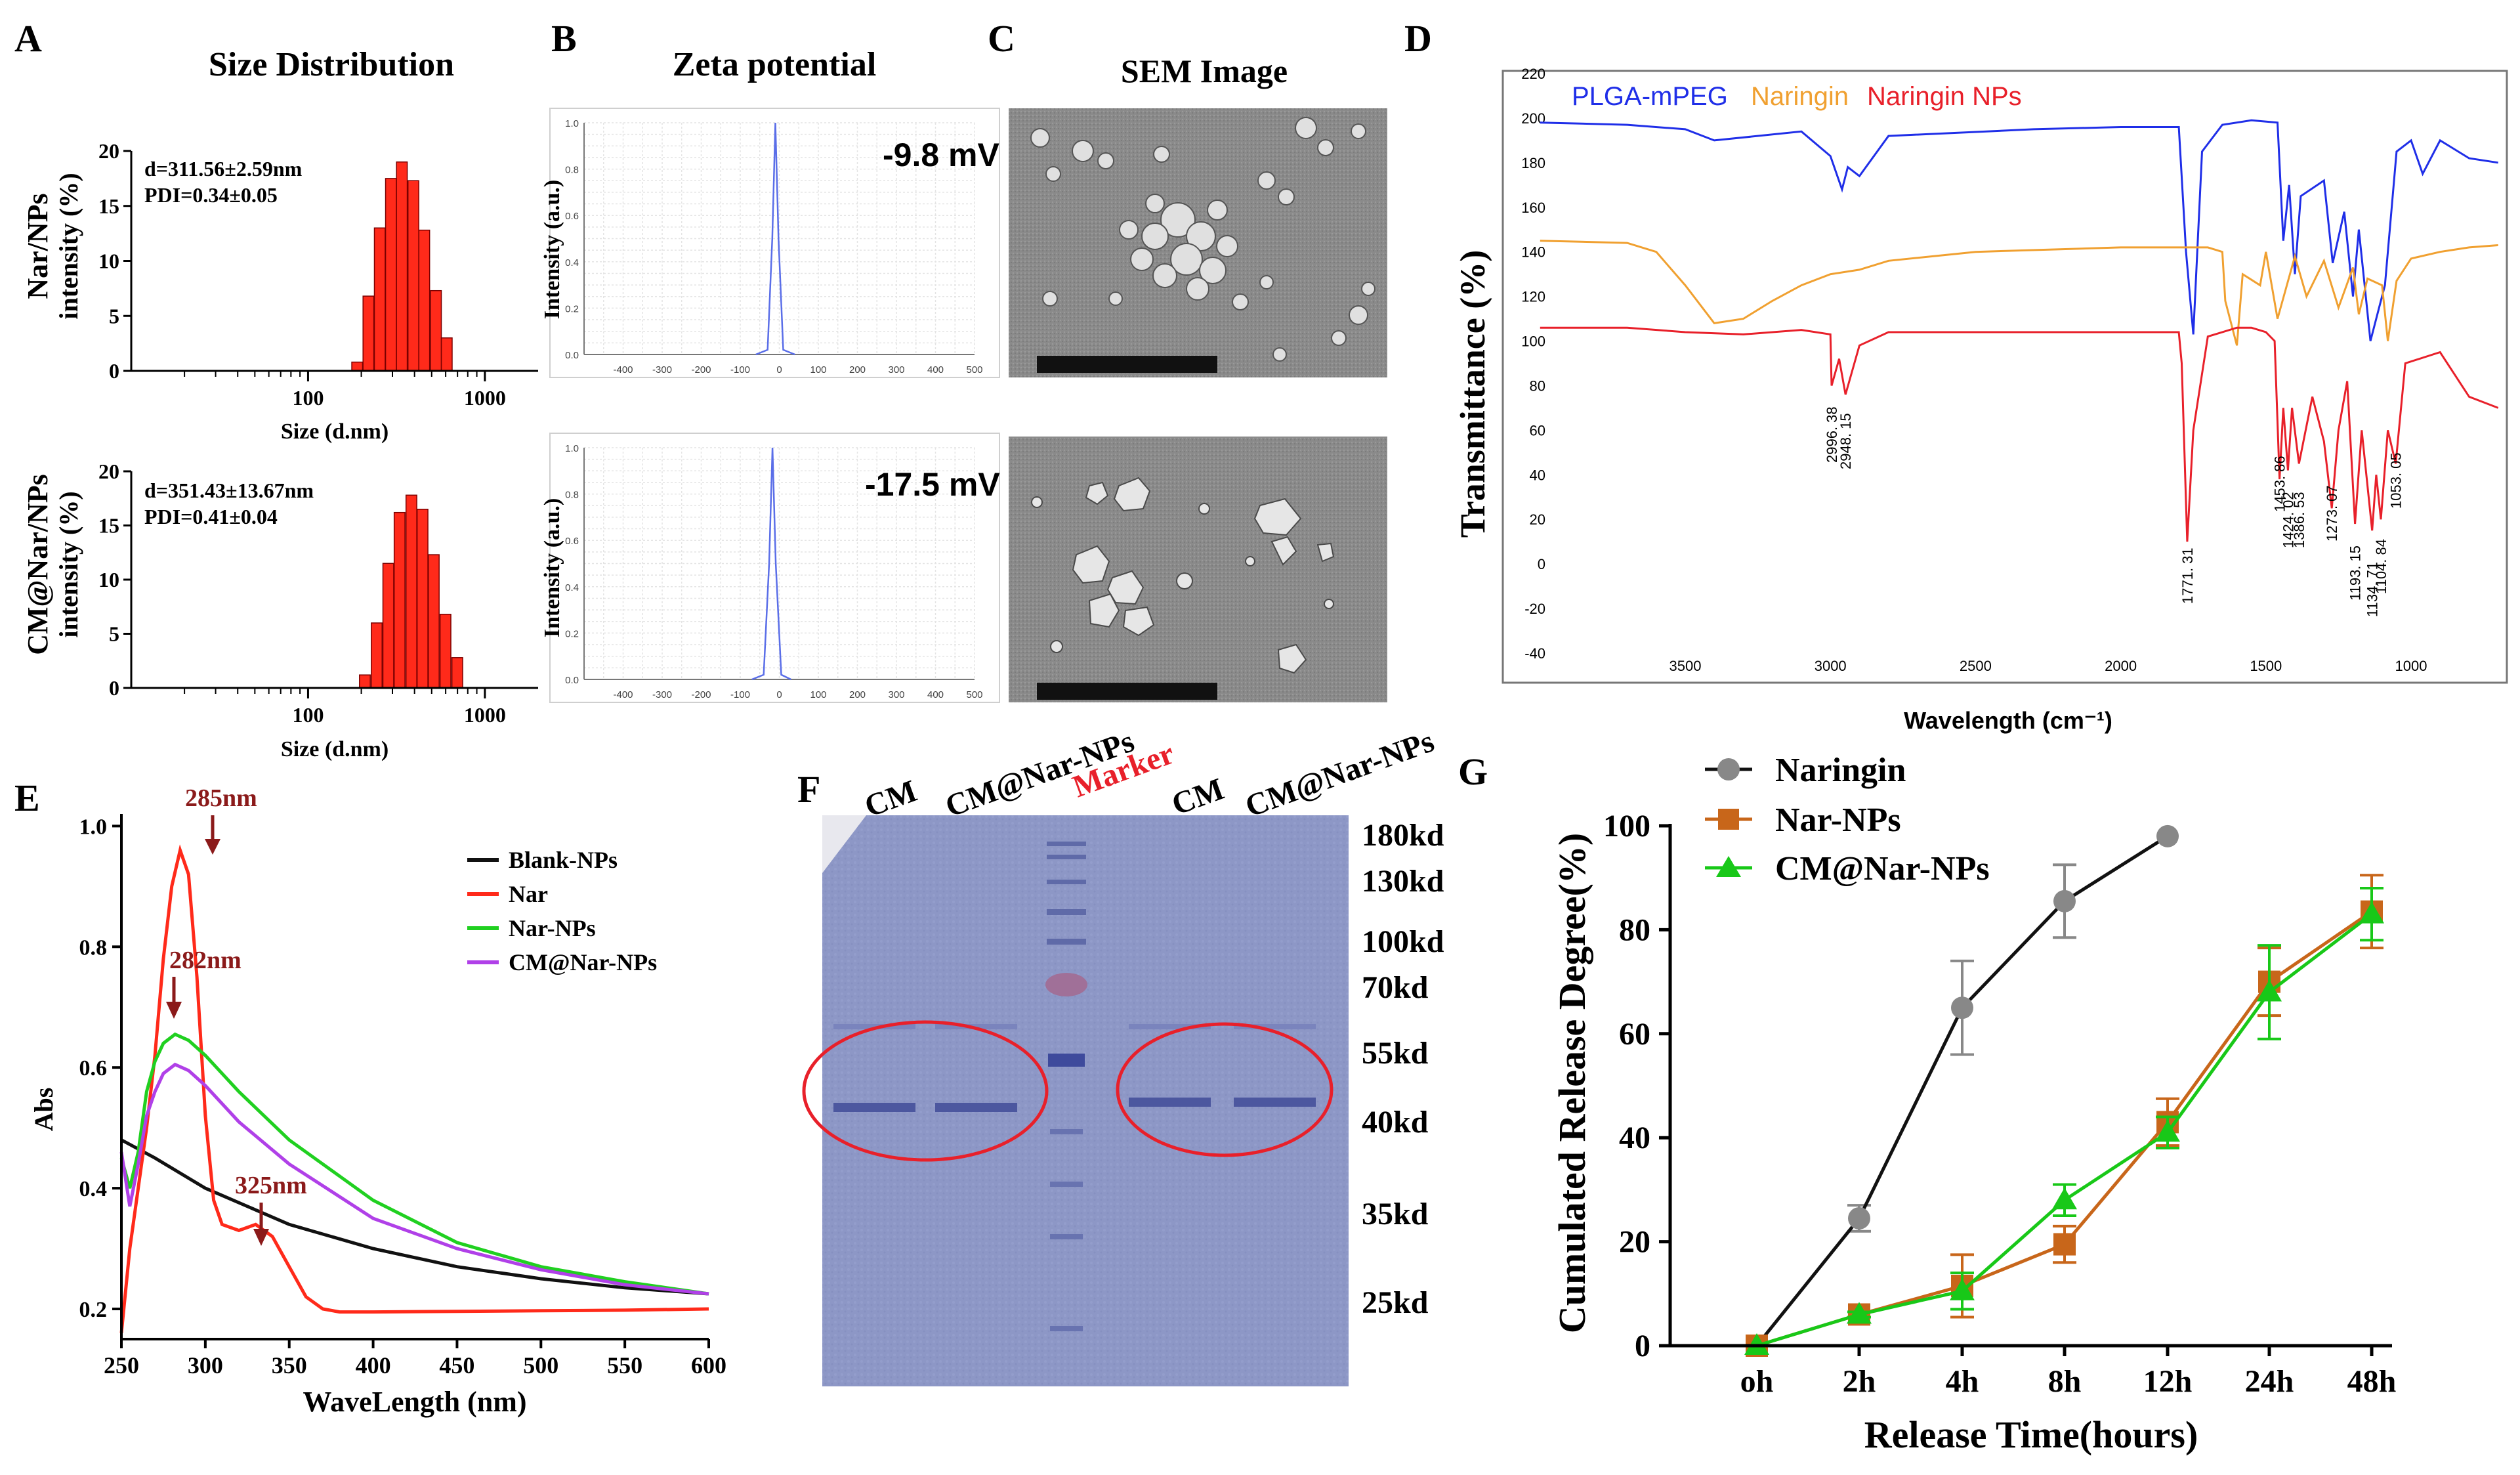  I want to click on panel-c-title: SEM Image, so click(1204, 71).